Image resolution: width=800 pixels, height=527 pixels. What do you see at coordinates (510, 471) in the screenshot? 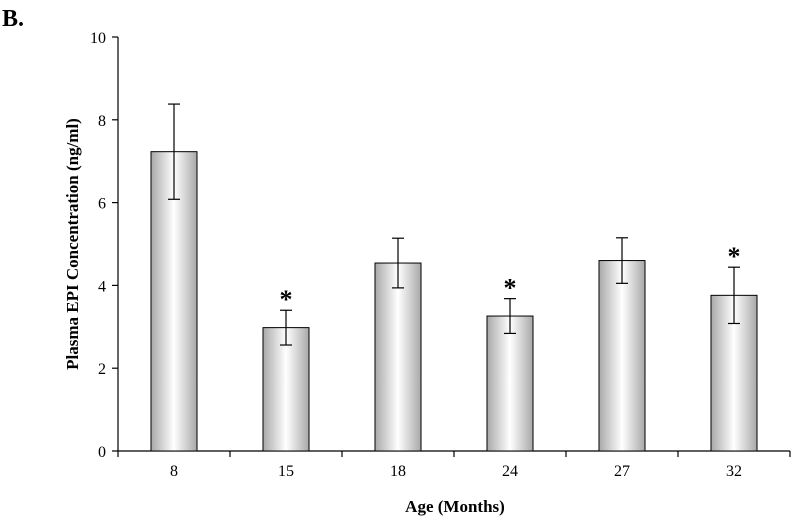
I see `x-tick-label: 24` at bounding box center [510, 471].